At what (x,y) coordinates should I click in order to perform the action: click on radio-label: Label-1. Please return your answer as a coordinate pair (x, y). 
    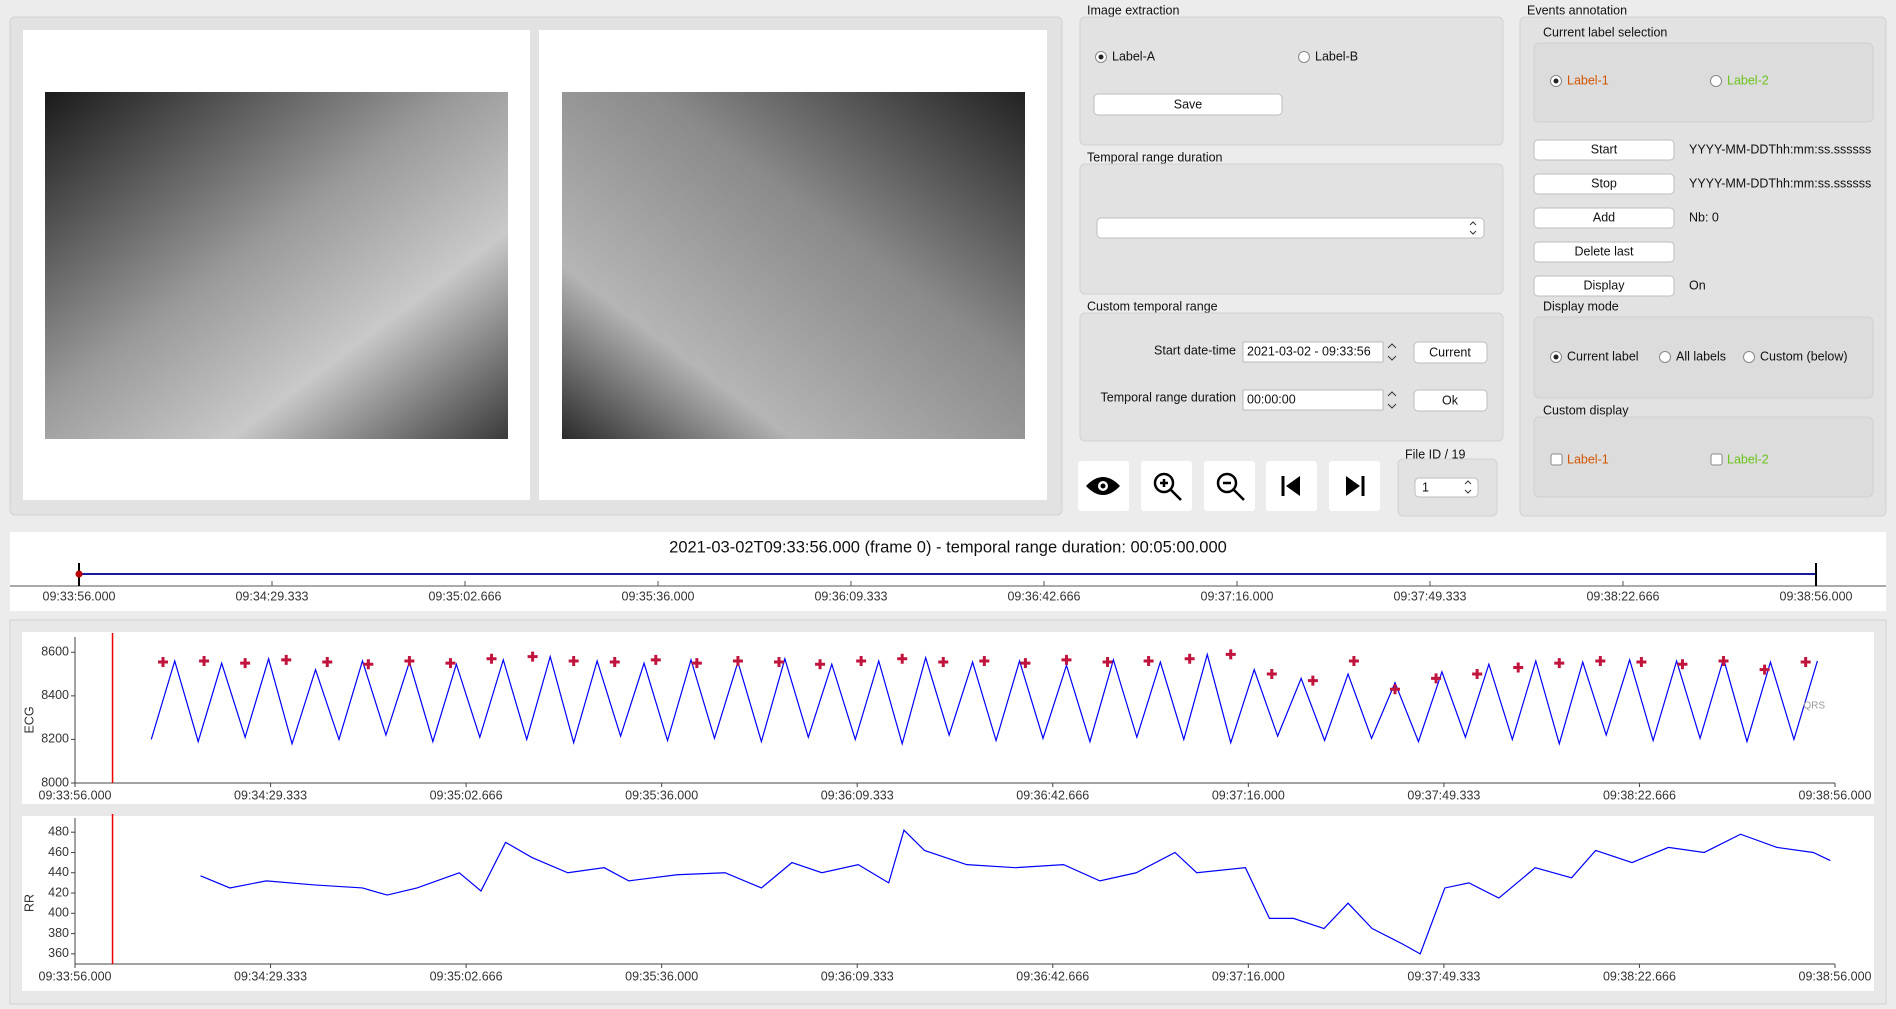
    Looking at the image, I should click on (1588, 80).